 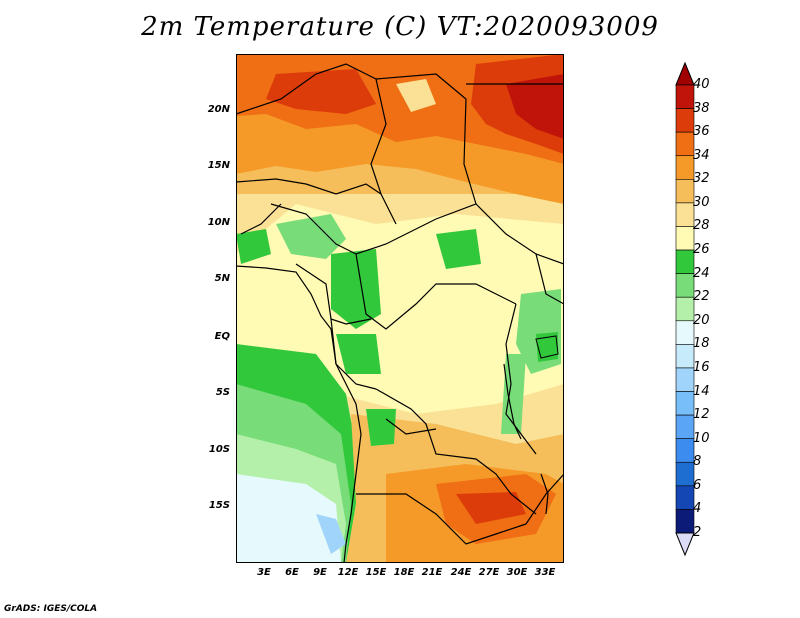 I want to click on colorbar-level-label: 6, so click(x=697, y=485).